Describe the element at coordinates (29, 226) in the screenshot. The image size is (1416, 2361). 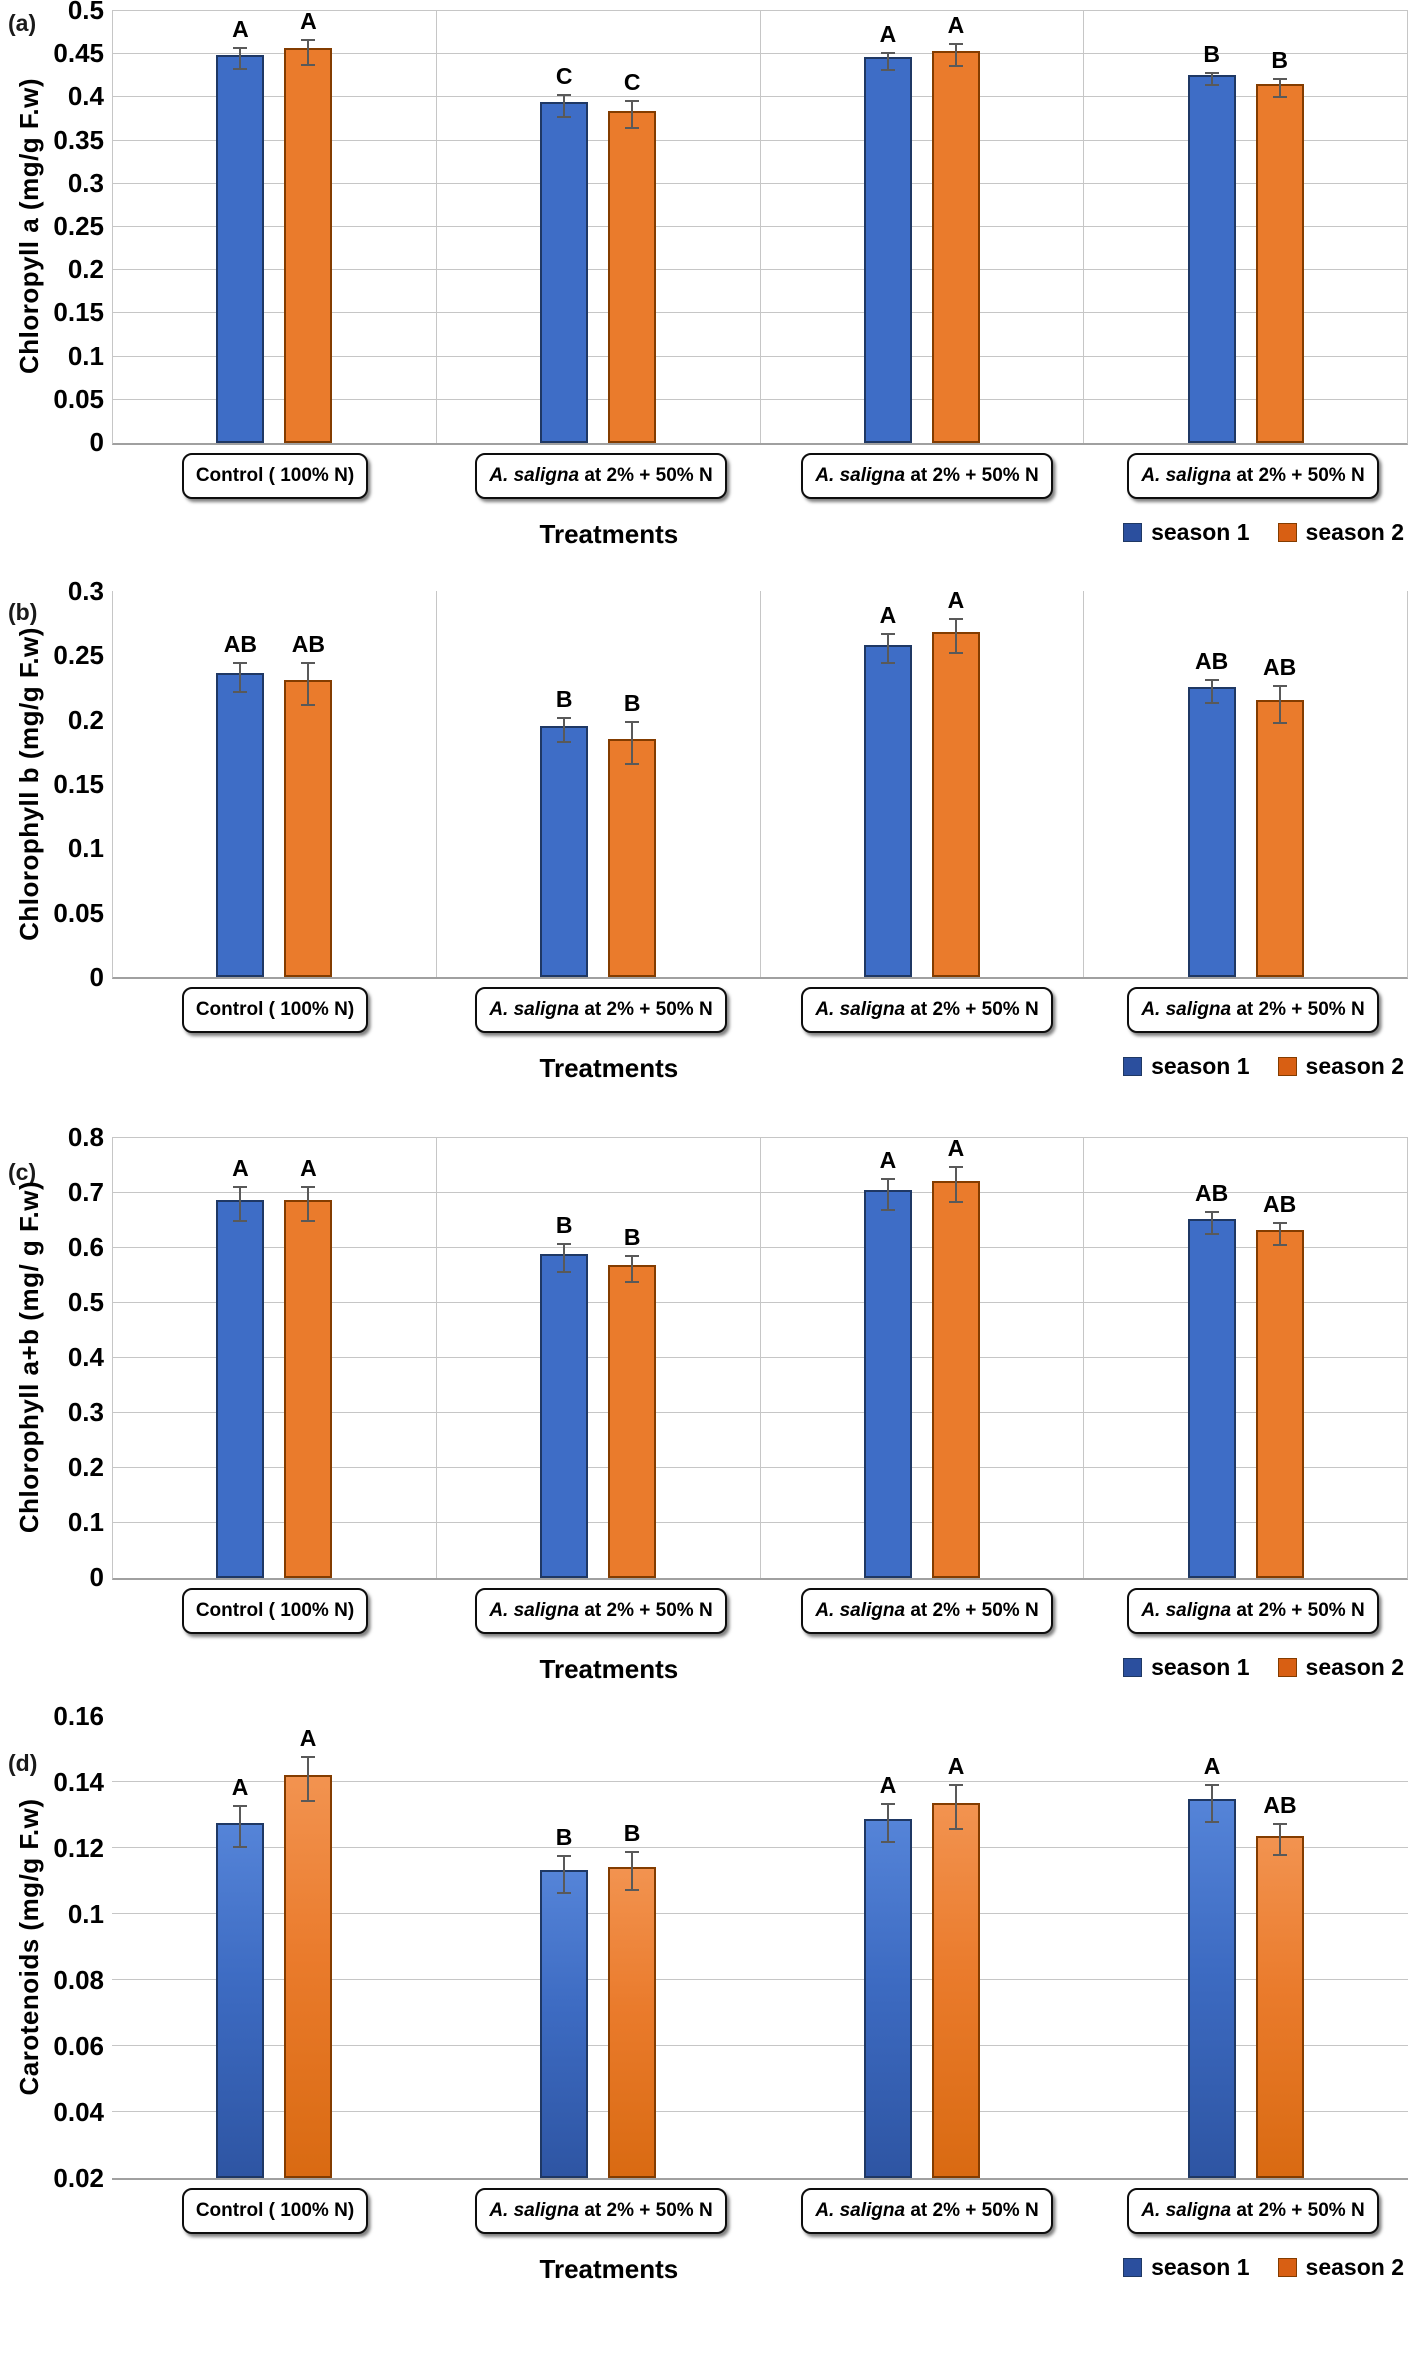
I see `y-axis-title: Chloropyll a (mg/g F.w)` at that location.